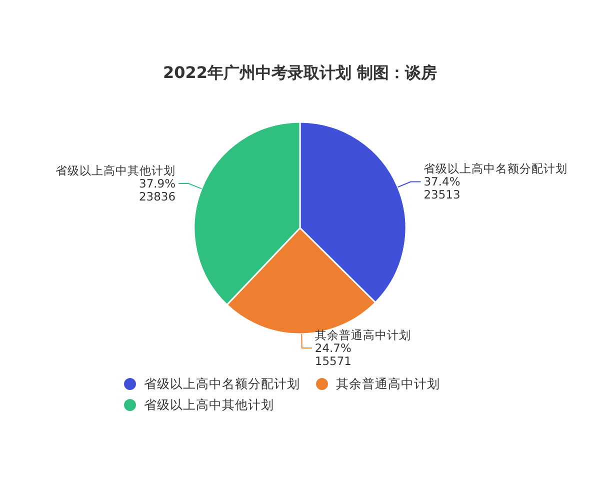 The width and height of the screenshot is (600, 480). Describe the element at coordinates (388, 383) in the screenshot. I see `legend-label: 其余普通高中计划` at that location.